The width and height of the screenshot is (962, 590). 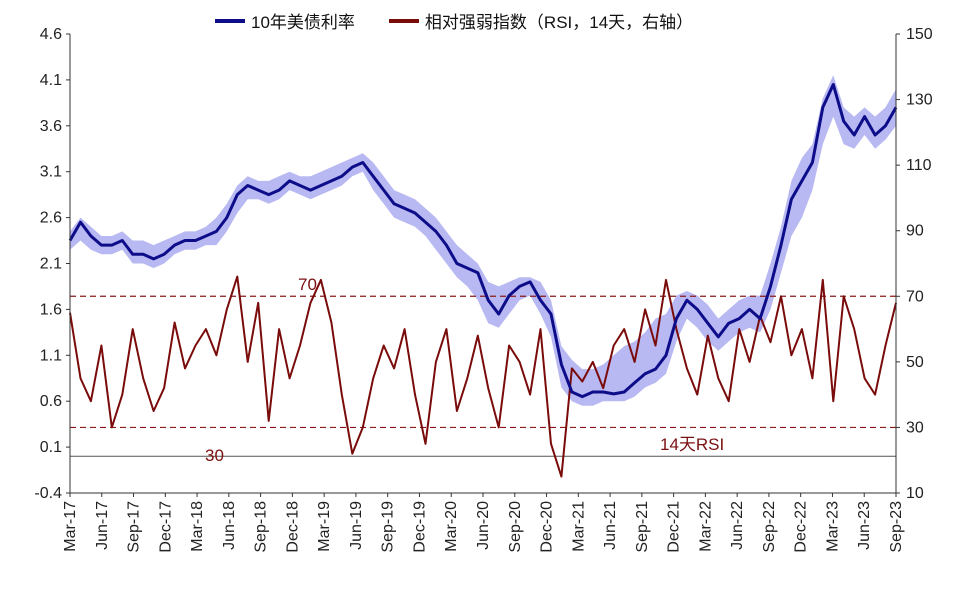 What do you see at coordinates (214, 455) in the screenshot?
I see `ref-label-30: 30` at bounding box center [214, 455].